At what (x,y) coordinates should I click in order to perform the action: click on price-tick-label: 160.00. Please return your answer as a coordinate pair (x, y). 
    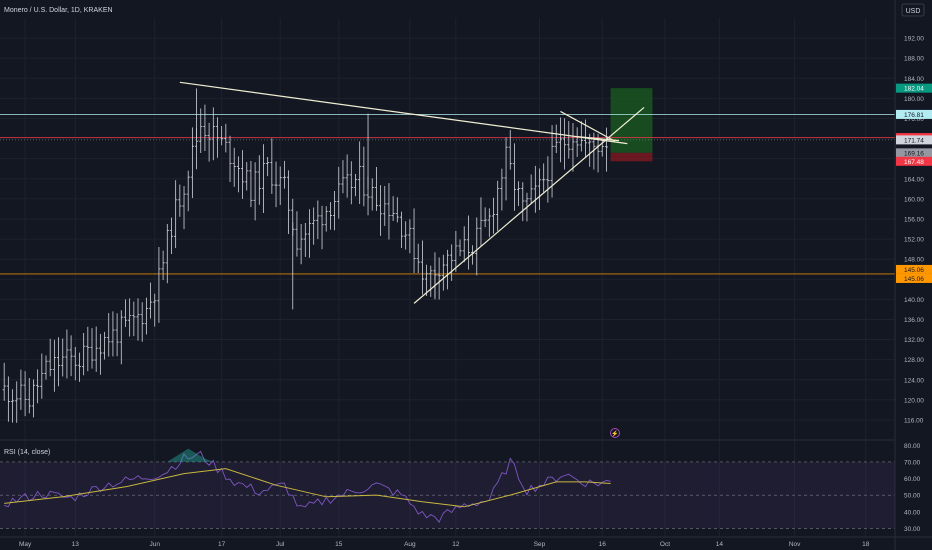
    Looking at the image, I should click on (914, 199).